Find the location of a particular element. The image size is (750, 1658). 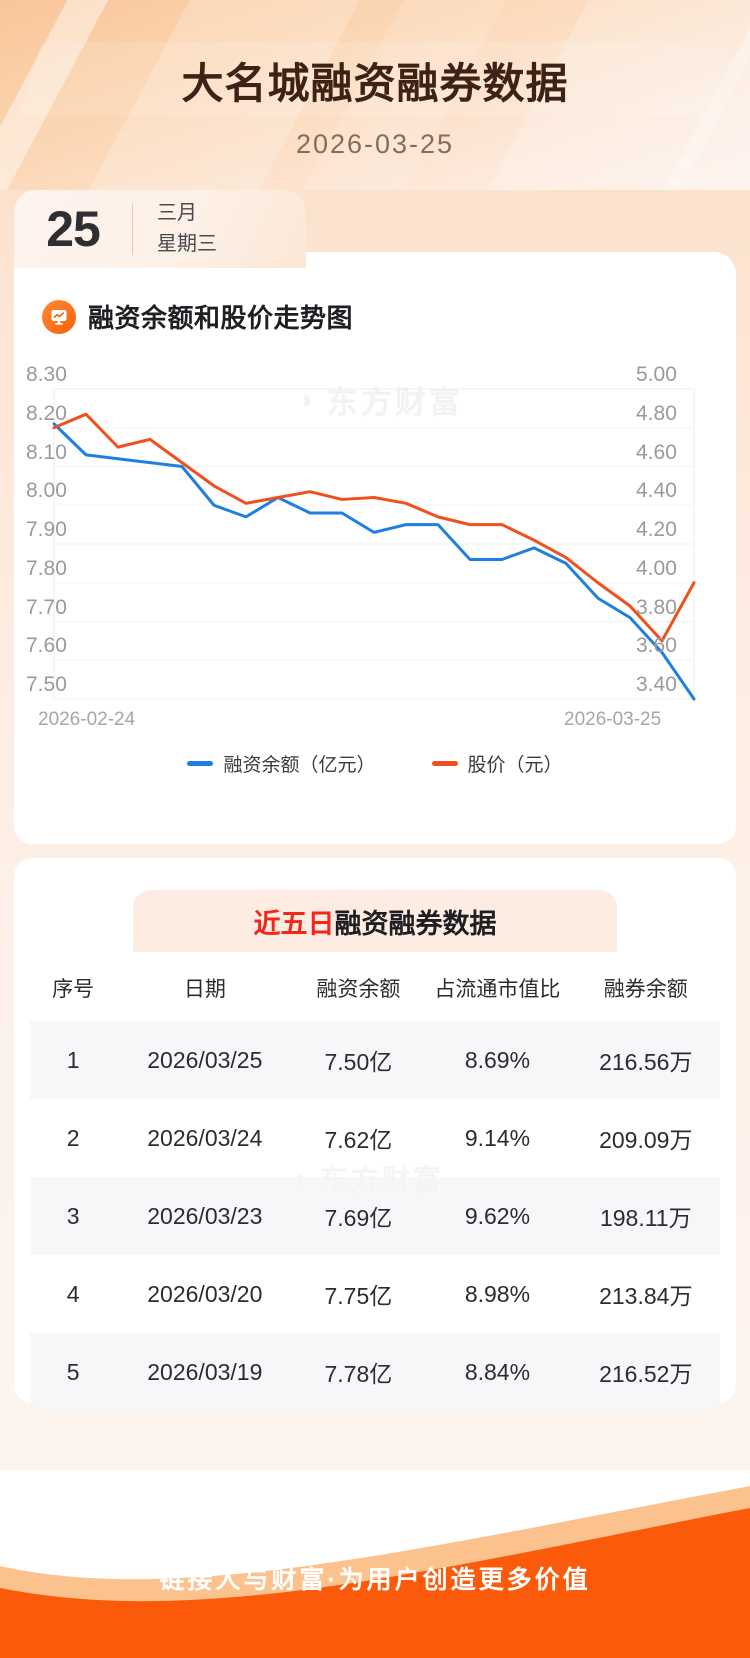

table-row: 4 2026/03/20 7.75亿 8.98% 213.84万 is located at coordinates (375, 1294).